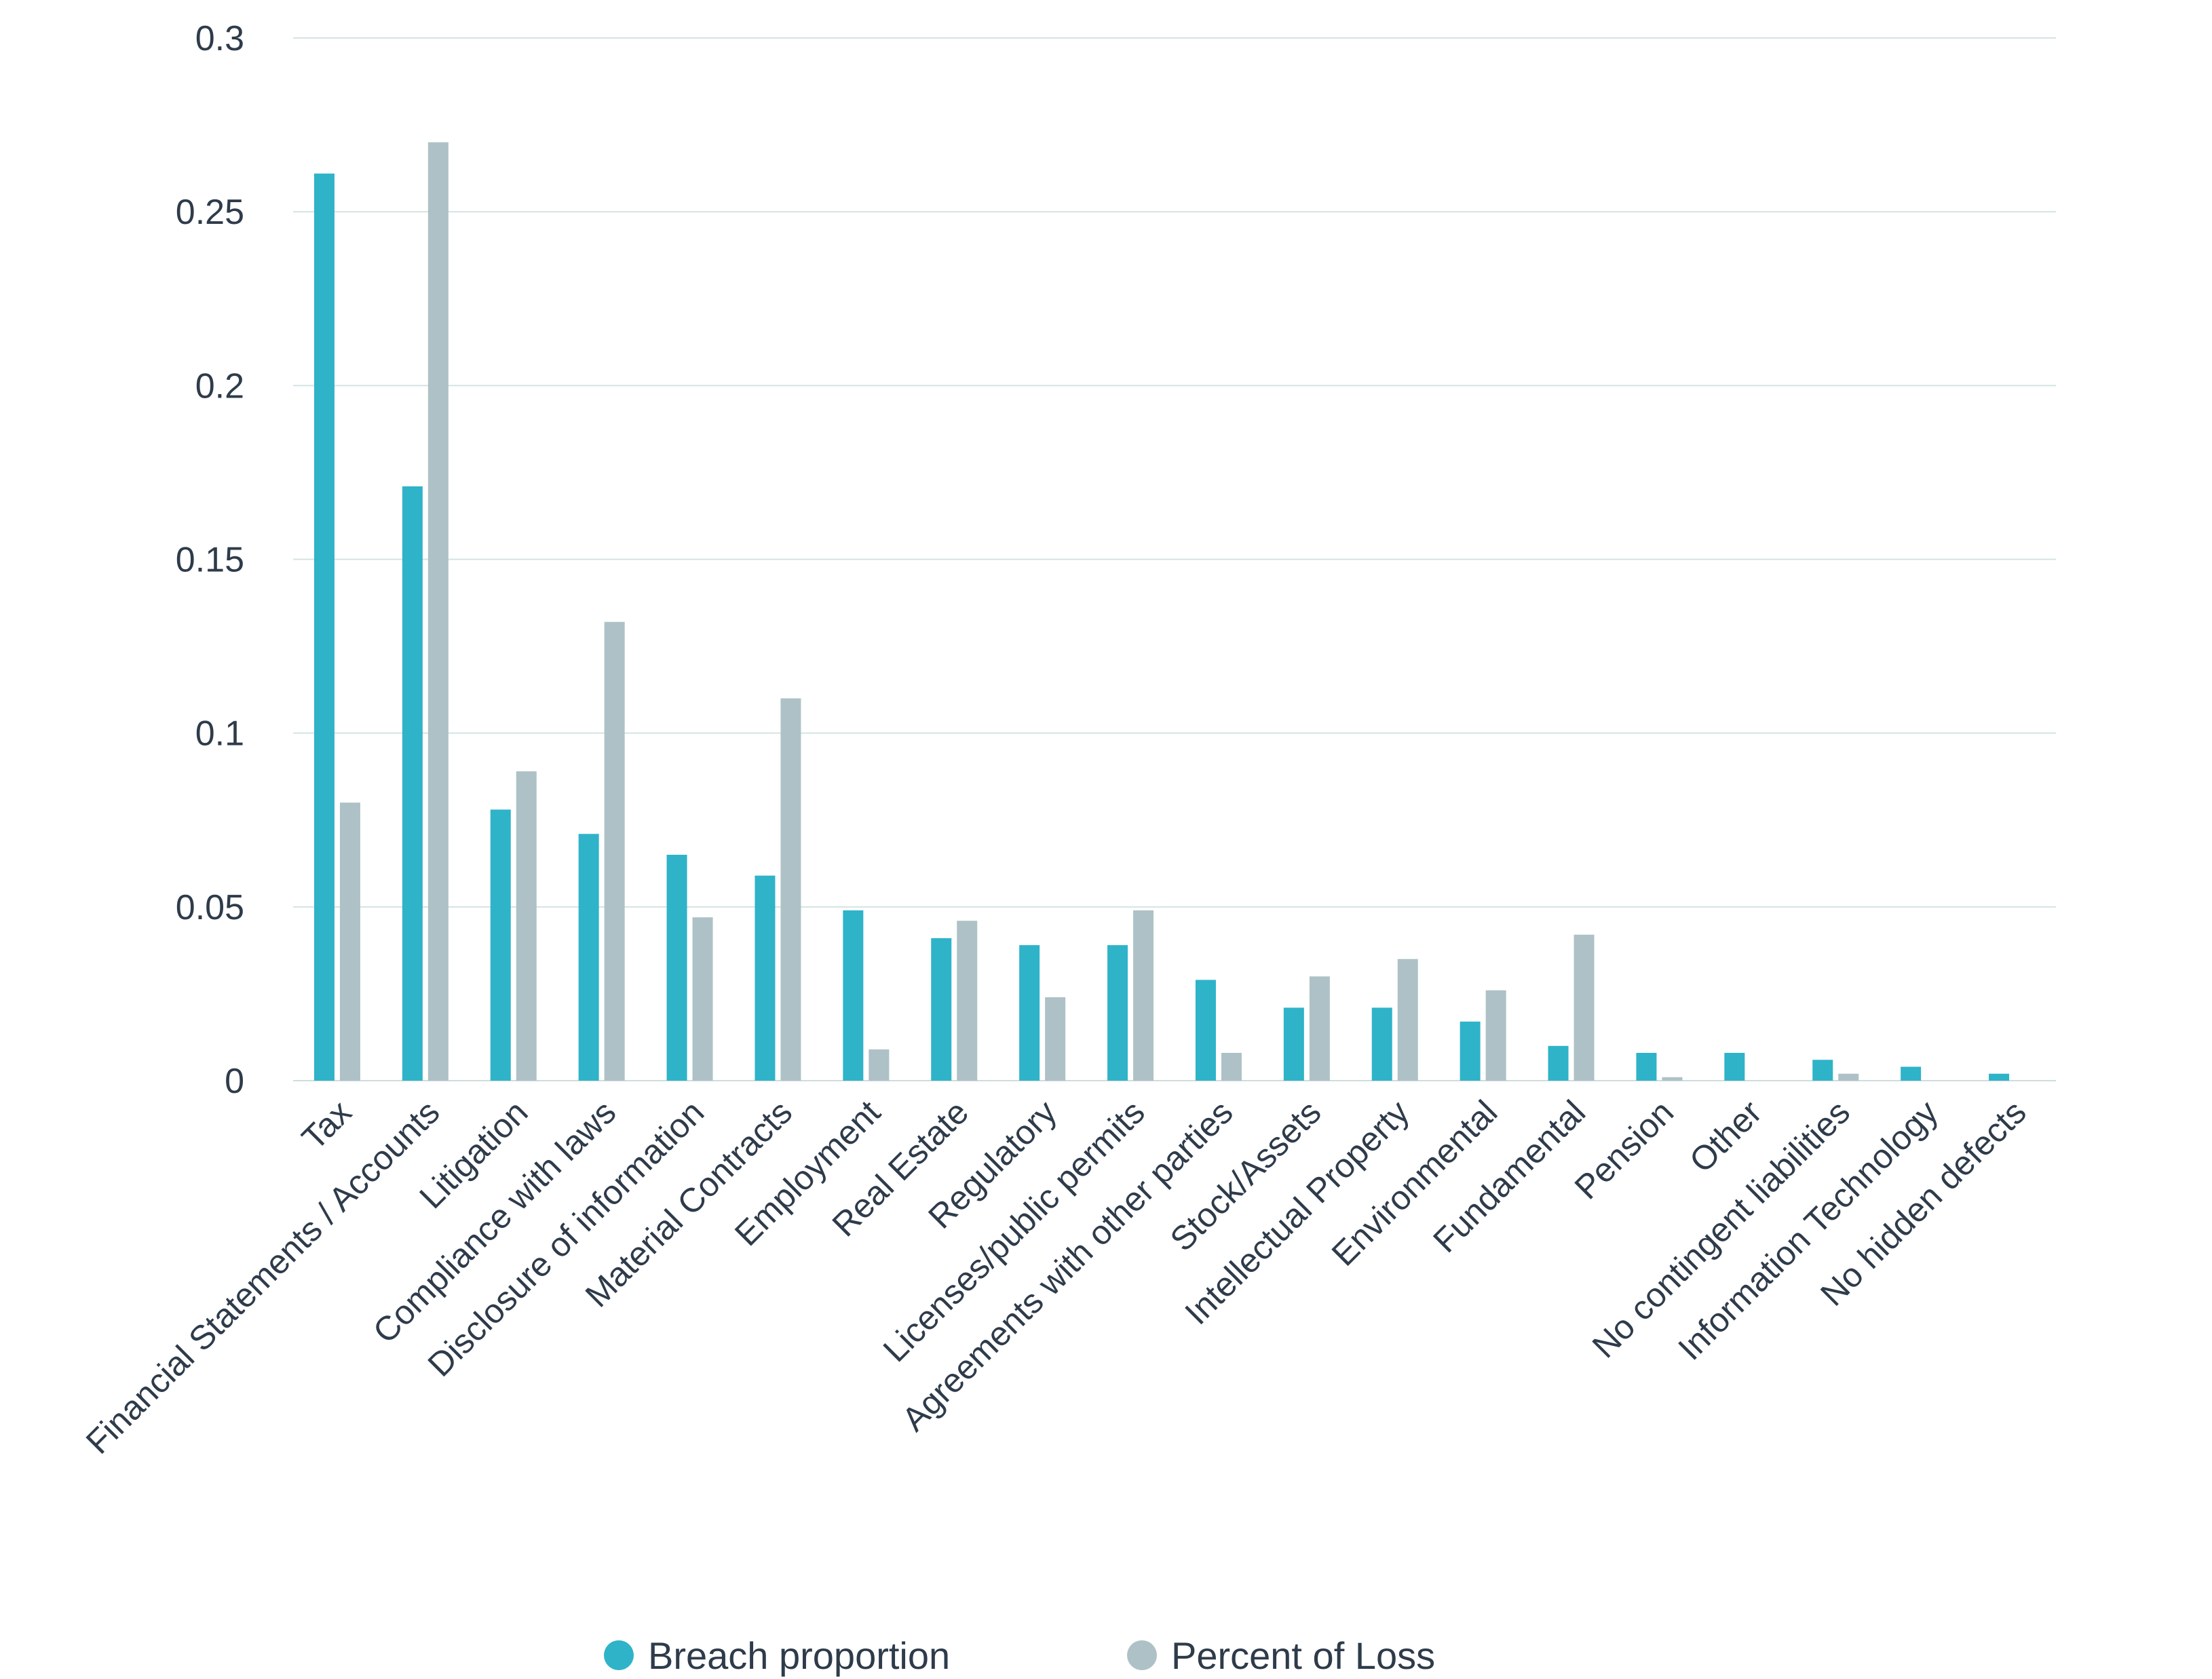 This screenshot has height=1679, width=2212. Describe the element at coordinates (263, 1277) in the screenshot. I see `x-tick-label-1: Financial Statements / Accounts` at that location.